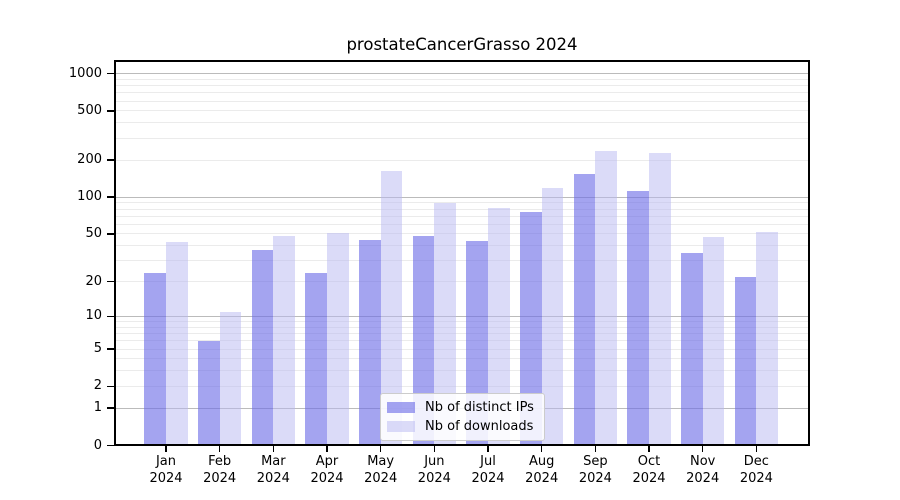 The height and width of the screenshot is (500, 900). Describe the element at coordinates (434, 470) in the screenshot. I see `xtick-label-jun: Jun 2024` at that location.